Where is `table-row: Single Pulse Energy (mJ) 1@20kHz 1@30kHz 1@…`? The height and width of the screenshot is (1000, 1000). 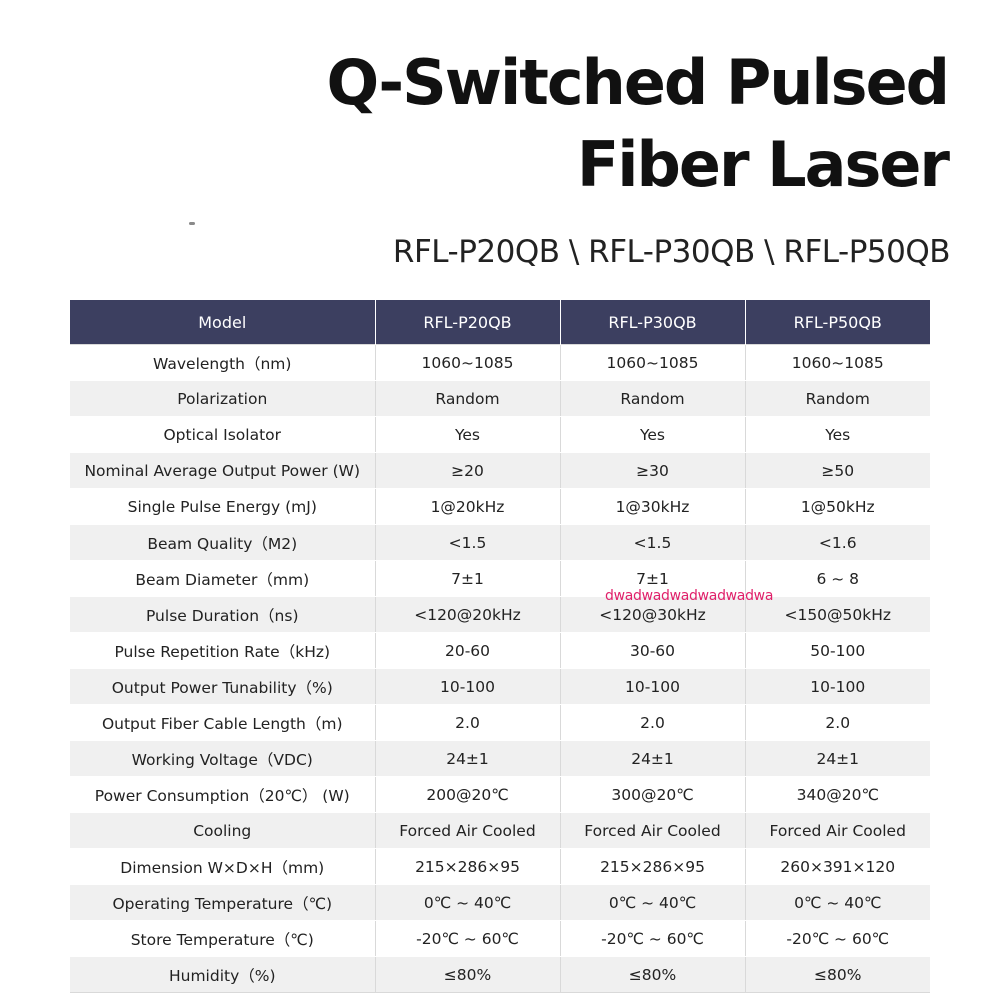
table-row: Single Pulse Energy (mJ) 1@20kHz 1@30kHz 1@… is located at coordinates (500, 506).